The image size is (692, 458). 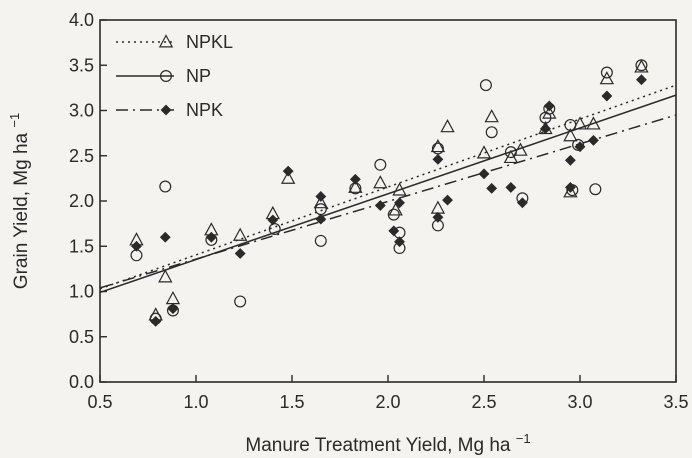 What do you see at coordinates (291, 402) in the screenshot?
I see `x-tick-label: 1.5` at bounding box center [291, 402].